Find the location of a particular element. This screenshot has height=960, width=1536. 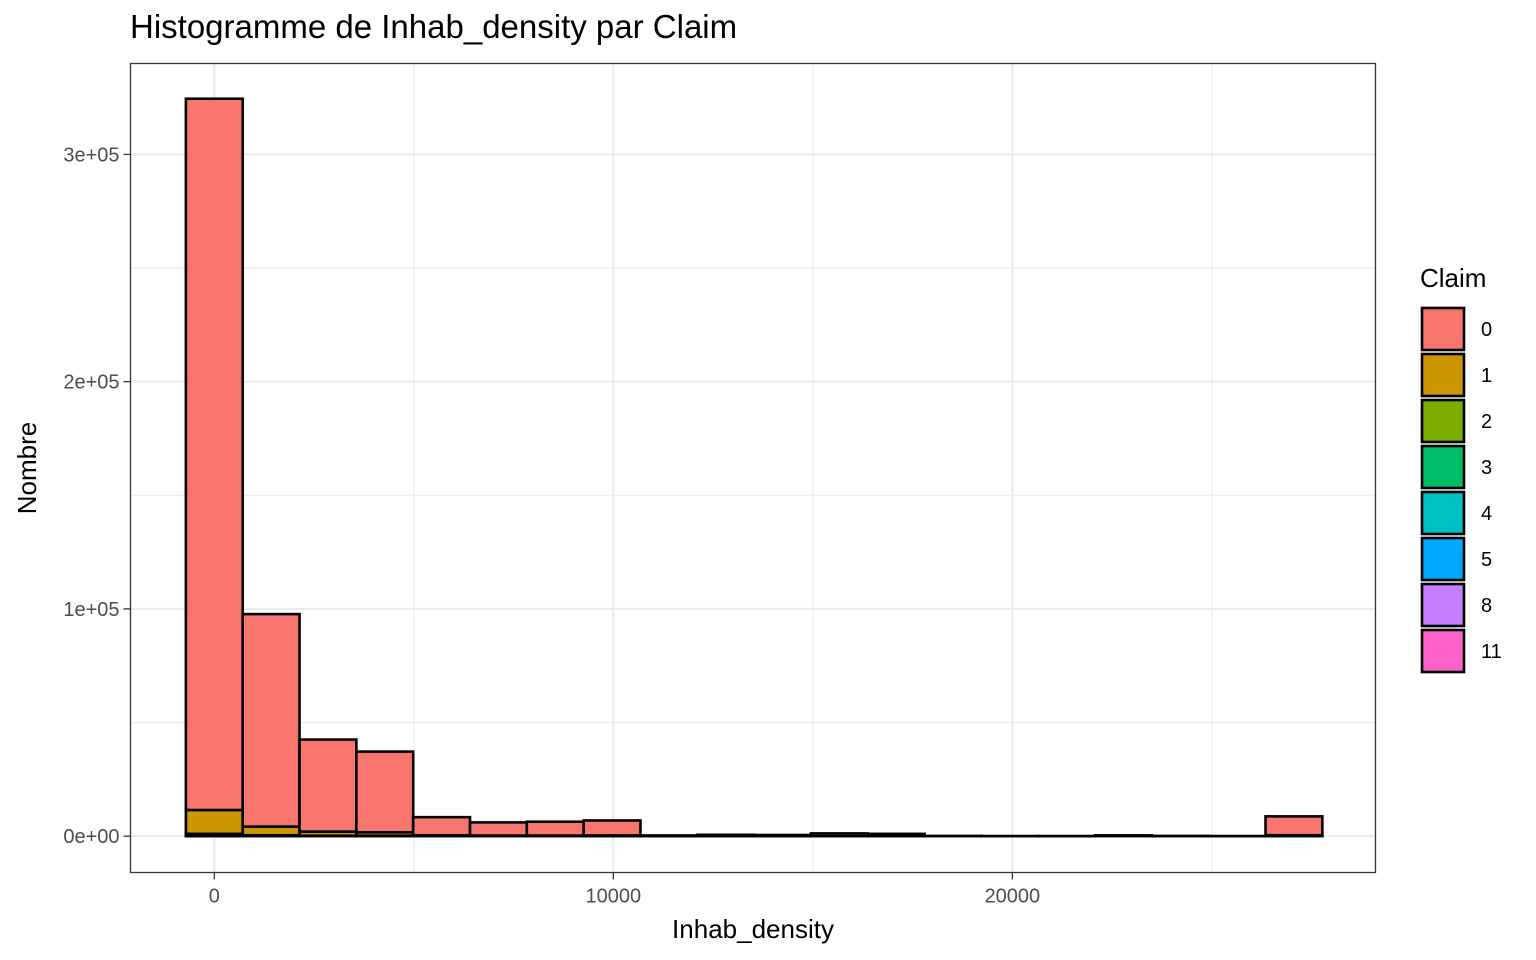

y-tick-label: 1e+05 is located at coordinates (91, 610).